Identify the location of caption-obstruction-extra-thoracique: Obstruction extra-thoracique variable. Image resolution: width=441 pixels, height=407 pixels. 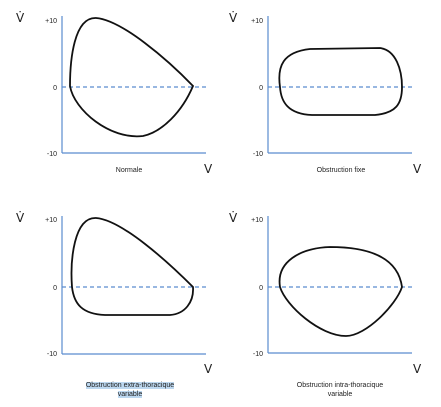
(130, 390).